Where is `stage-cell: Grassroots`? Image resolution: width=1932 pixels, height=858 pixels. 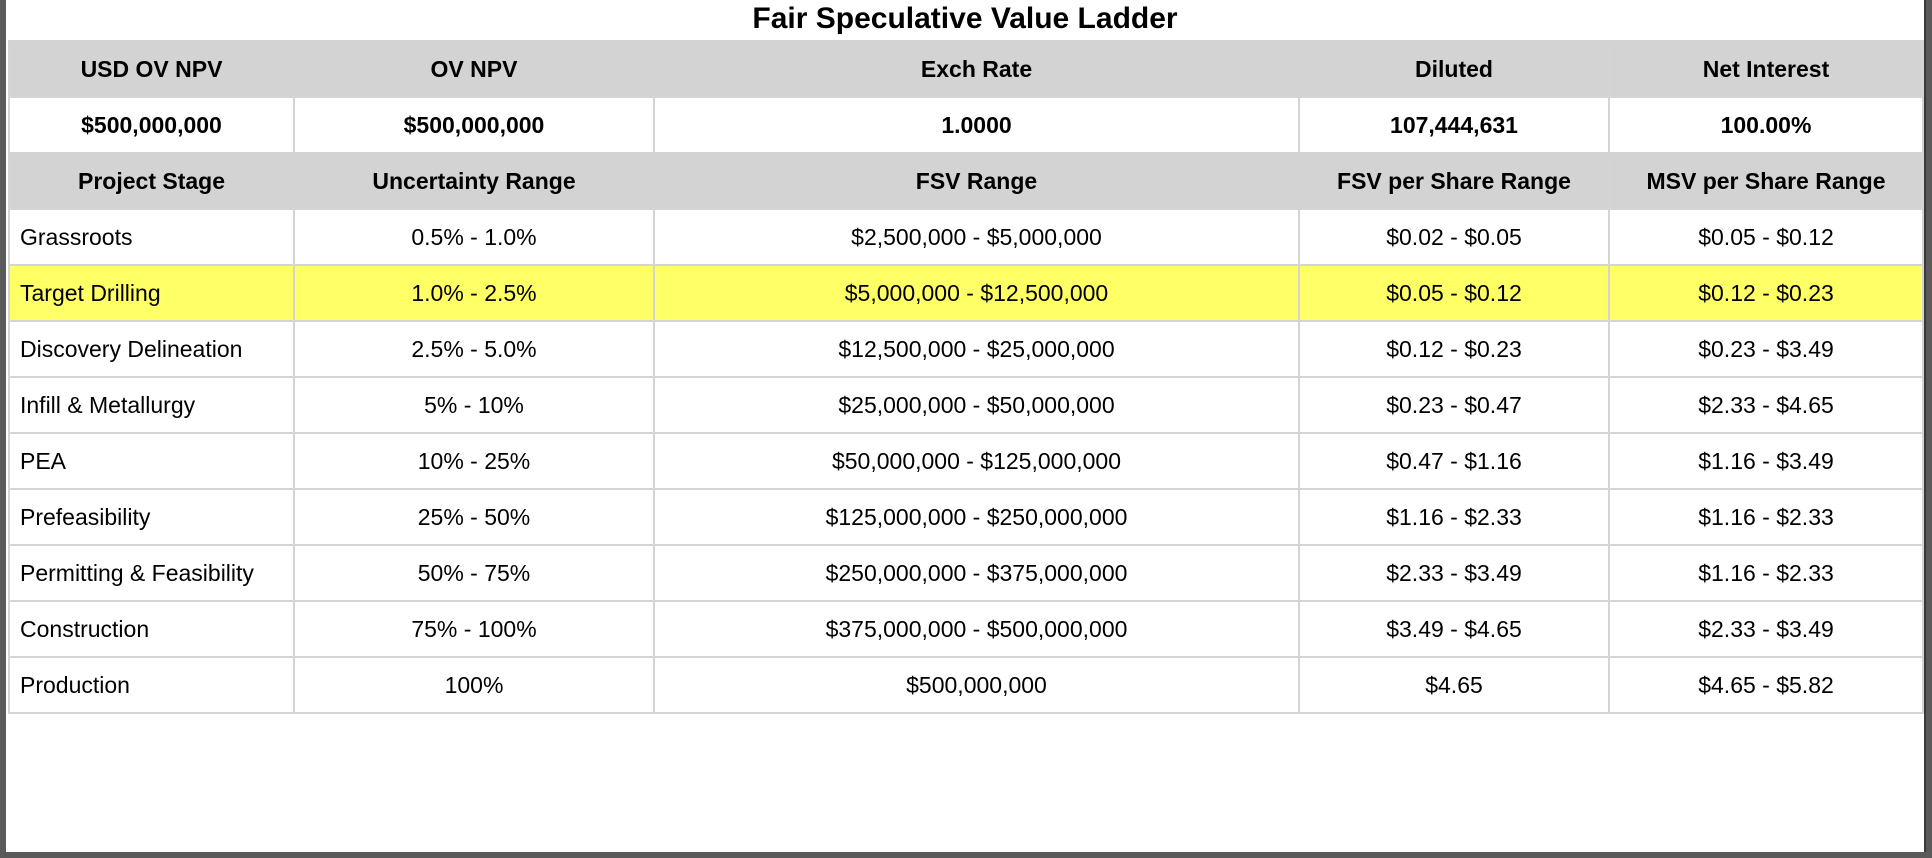
stage-cell: Grassroots is located at coordinates (151, 237).